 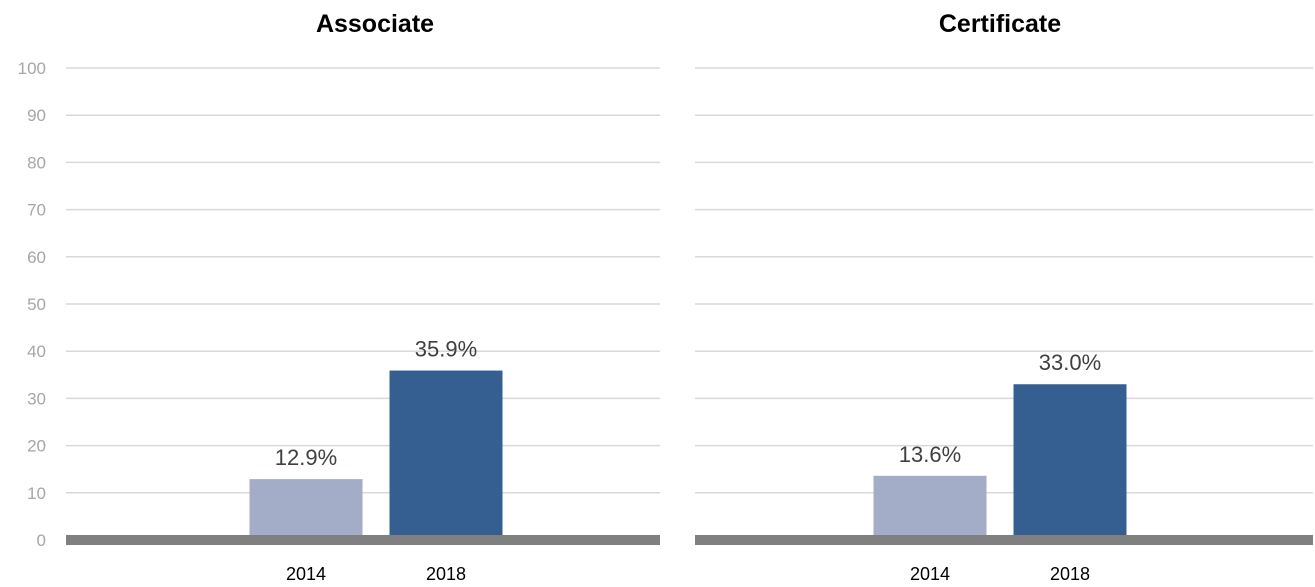 I want to click on y-tick-label: 100, so click(x=32, y=68).